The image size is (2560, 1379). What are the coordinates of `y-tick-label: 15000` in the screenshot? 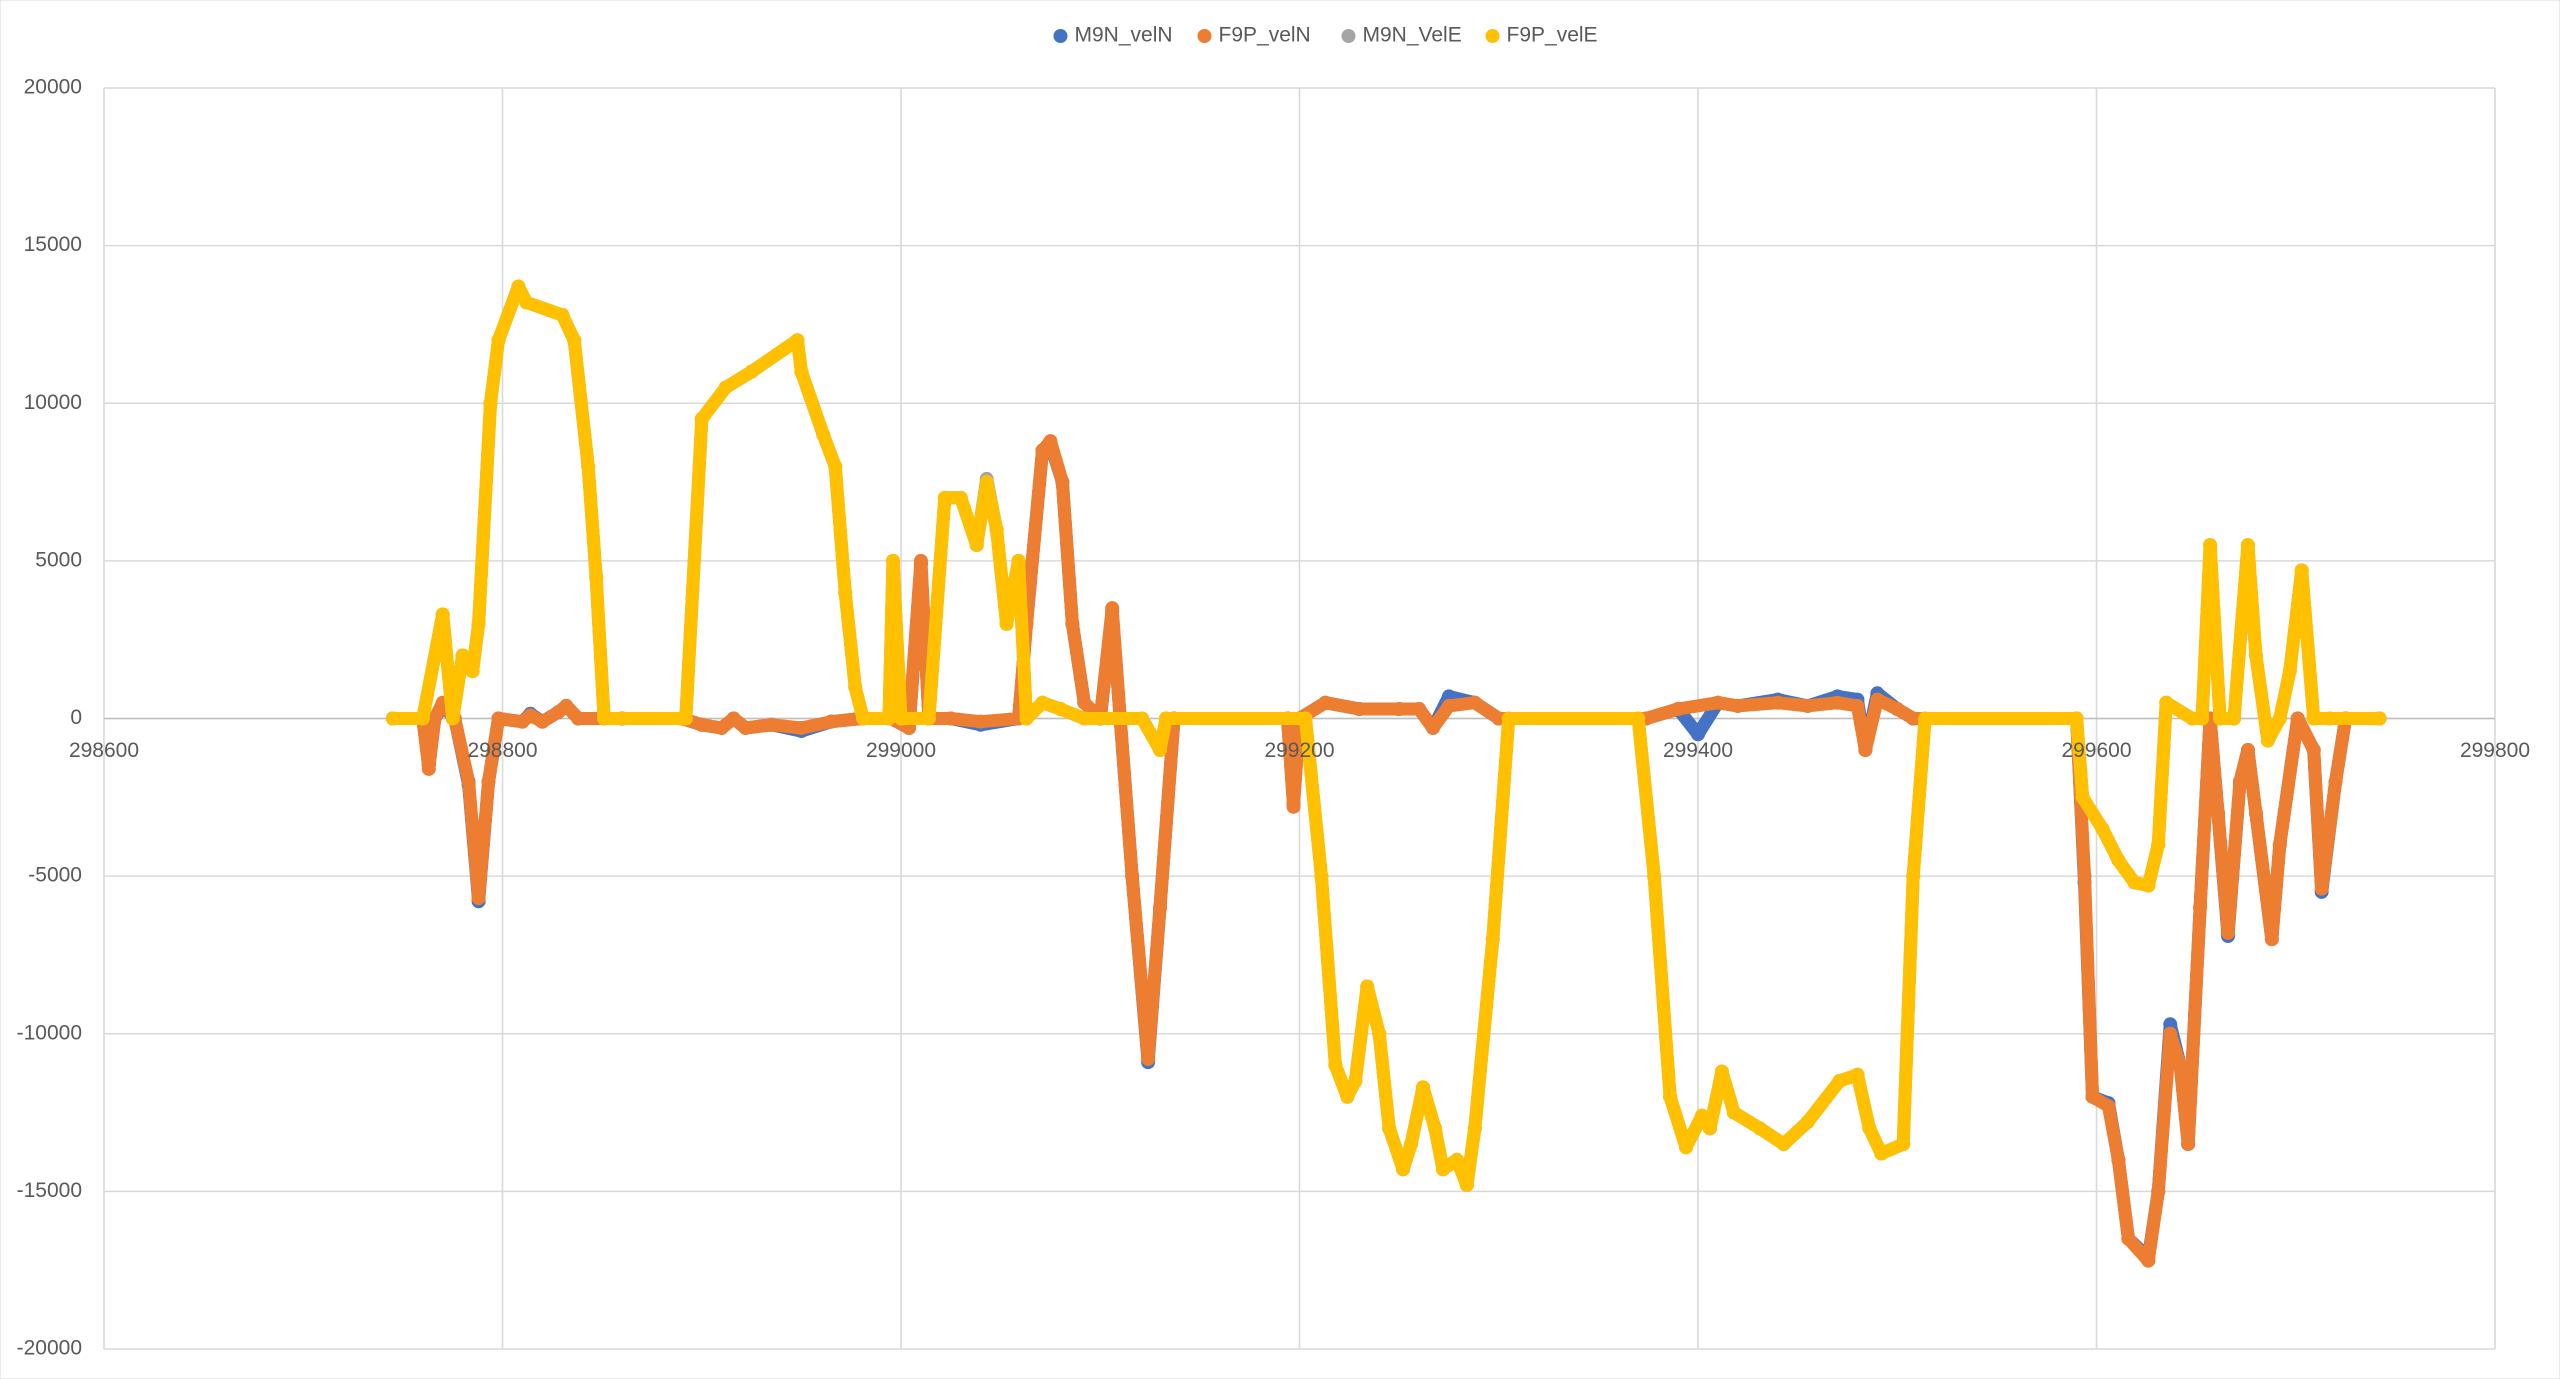 It's located at (53, 244).